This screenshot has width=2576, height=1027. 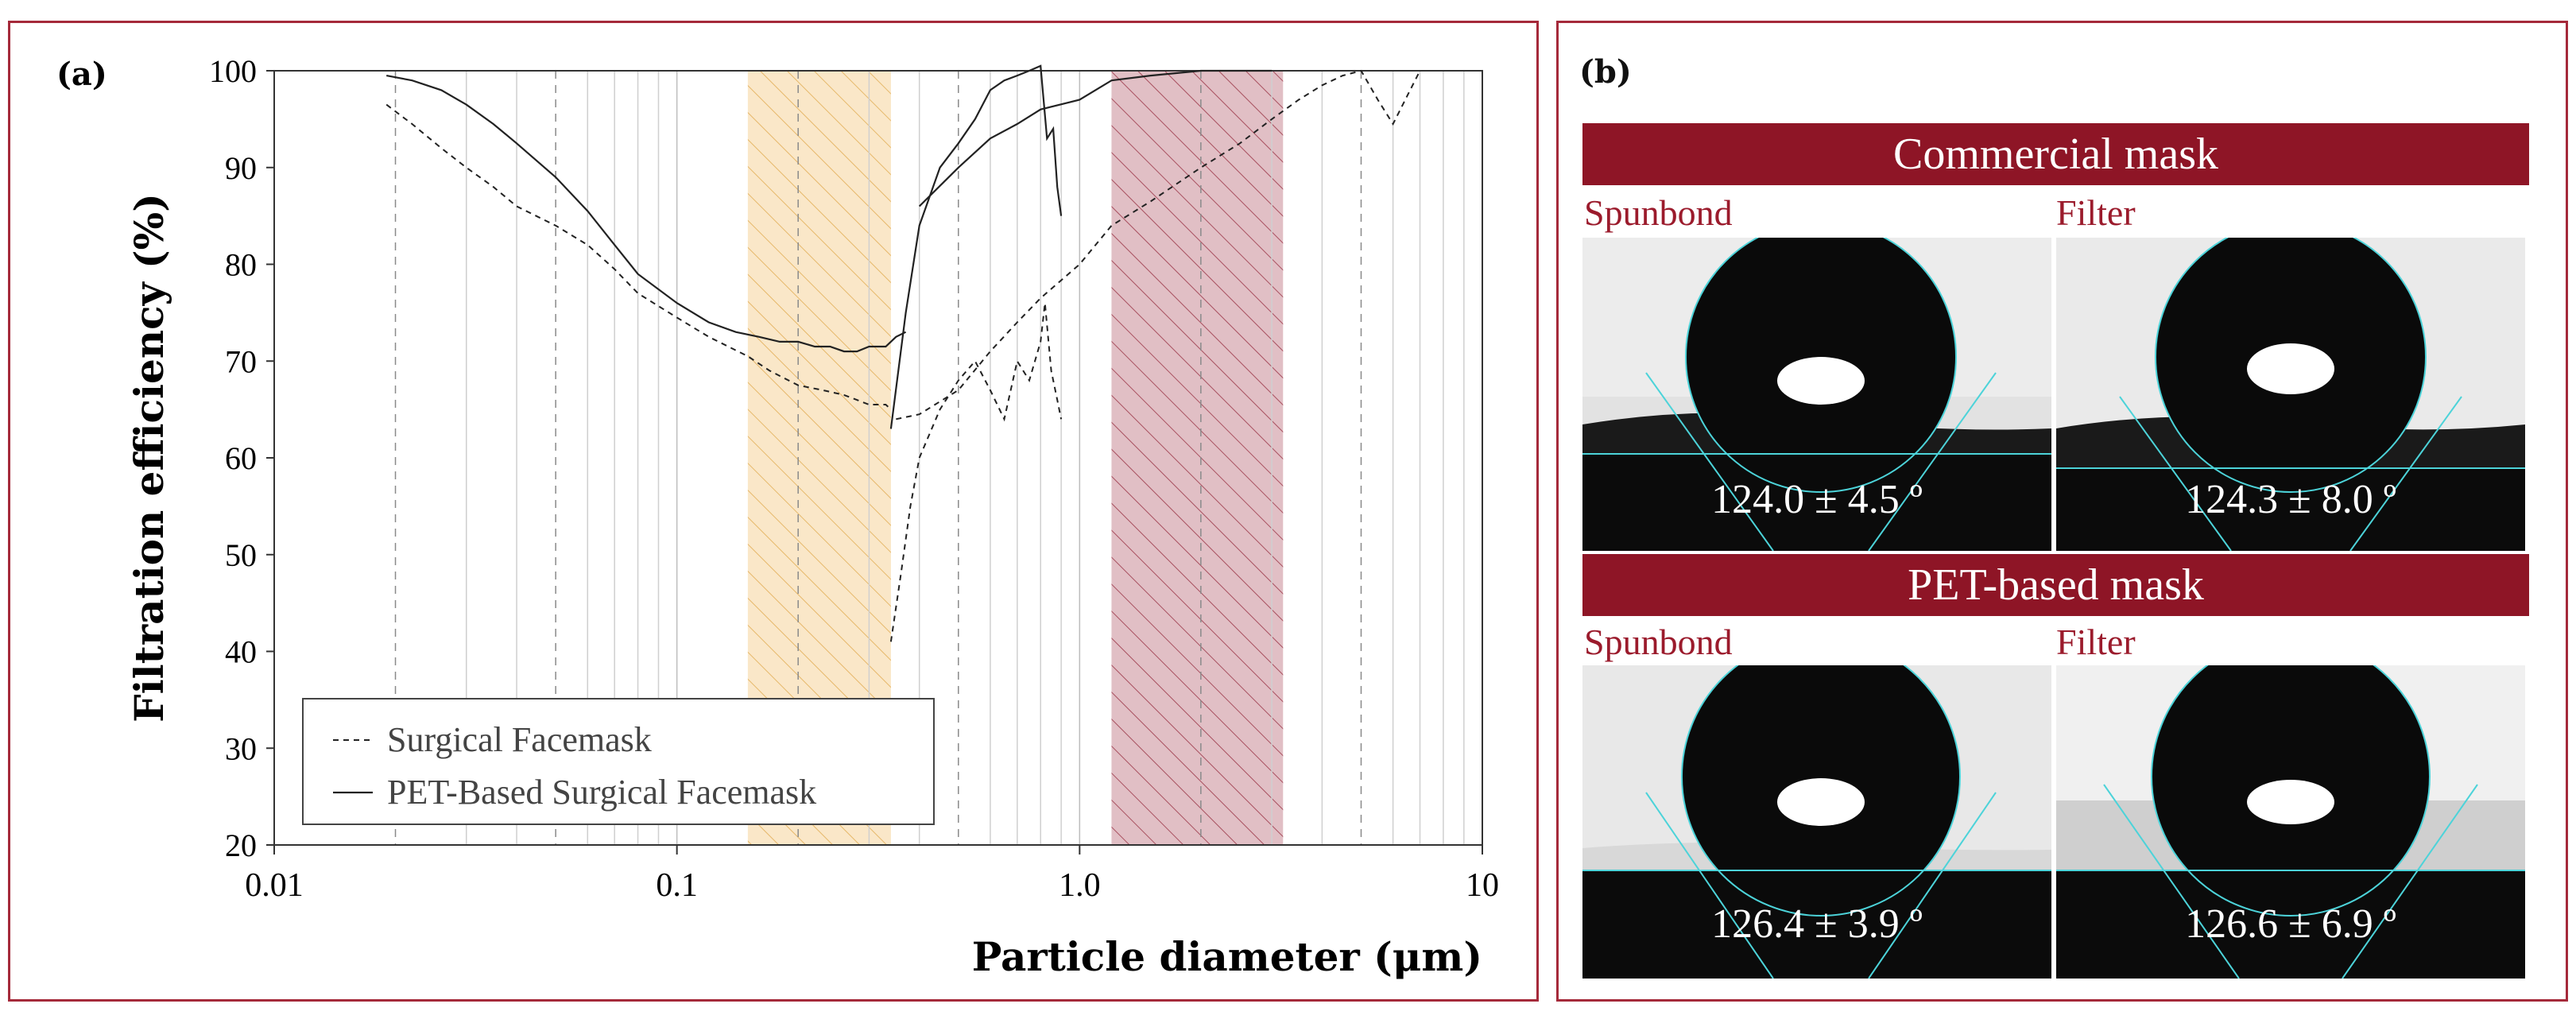 What do you see at coordinates (2055, 585) in the screenshot?
I see `pet-mask-banner: PET-based mask` at bounding box center [2055, 585].